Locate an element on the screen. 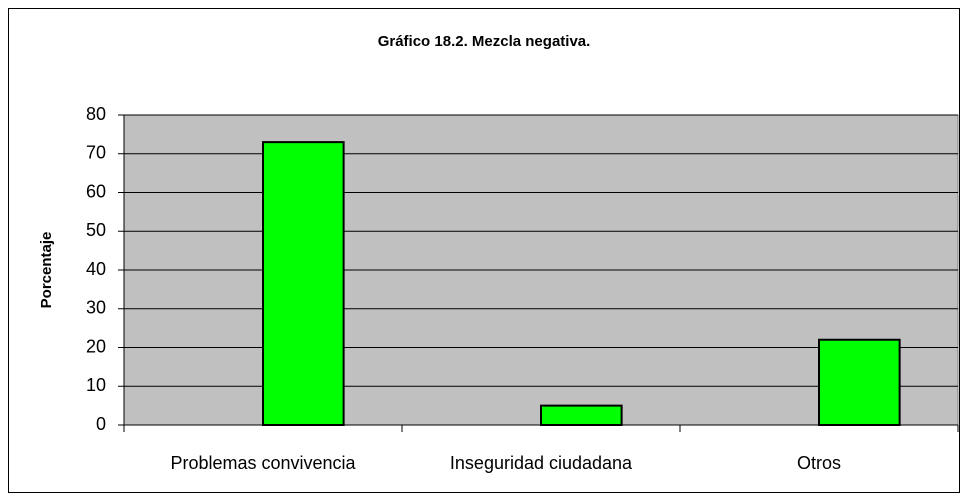 This screenshot has width=967, height=501. y-tick-label: 80 is located at coordinates (96, 114).